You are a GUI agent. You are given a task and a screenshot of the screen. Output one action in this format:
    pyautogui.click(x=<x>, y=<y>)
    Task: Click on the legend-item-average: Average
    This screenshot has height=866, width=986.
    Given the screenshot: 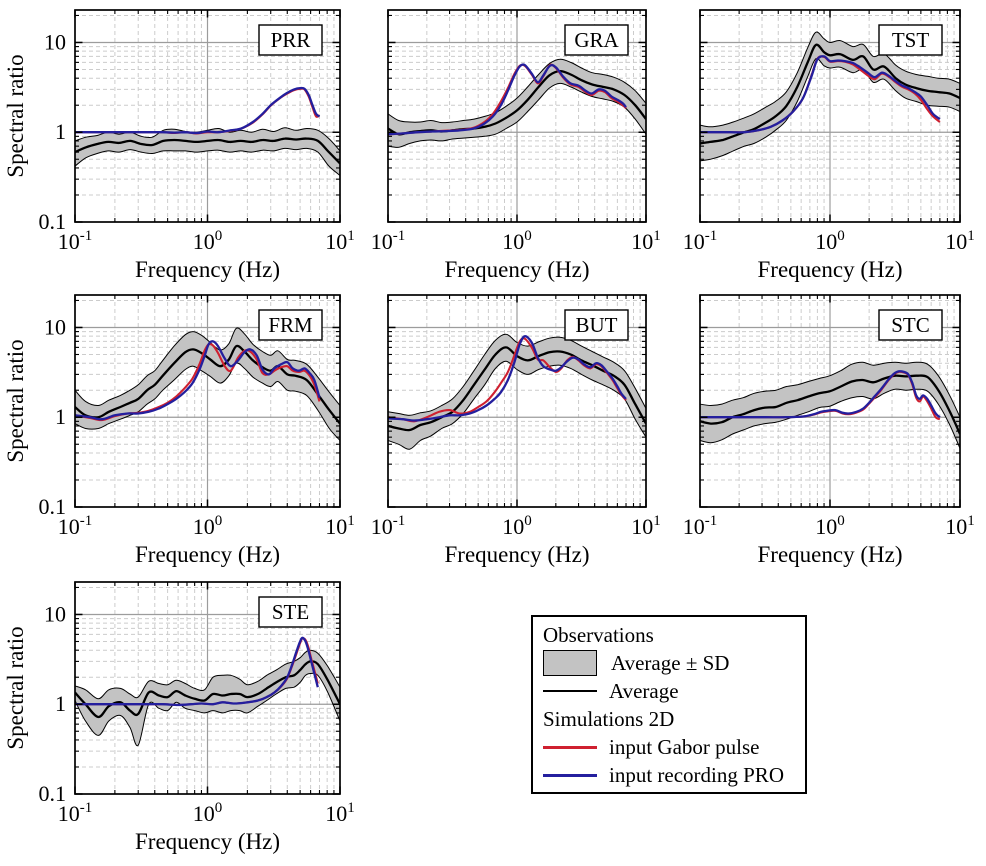 What is the action you would take?
    pyautogui.click(x=669, y=691)
    